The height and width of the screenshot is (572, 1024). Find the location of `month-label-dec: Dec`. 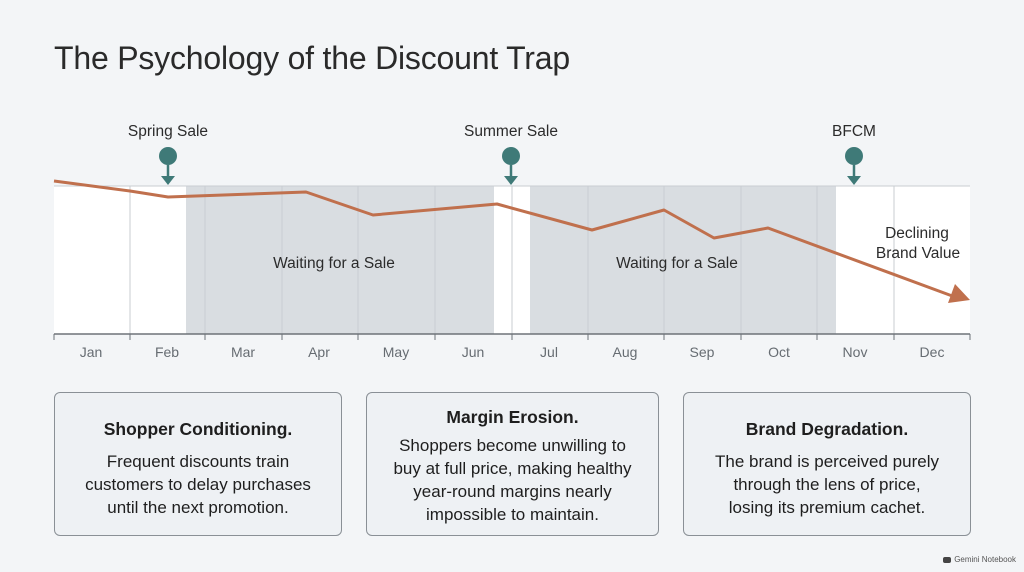

month-label-dec: Dec is located at coordinates (932, 352).